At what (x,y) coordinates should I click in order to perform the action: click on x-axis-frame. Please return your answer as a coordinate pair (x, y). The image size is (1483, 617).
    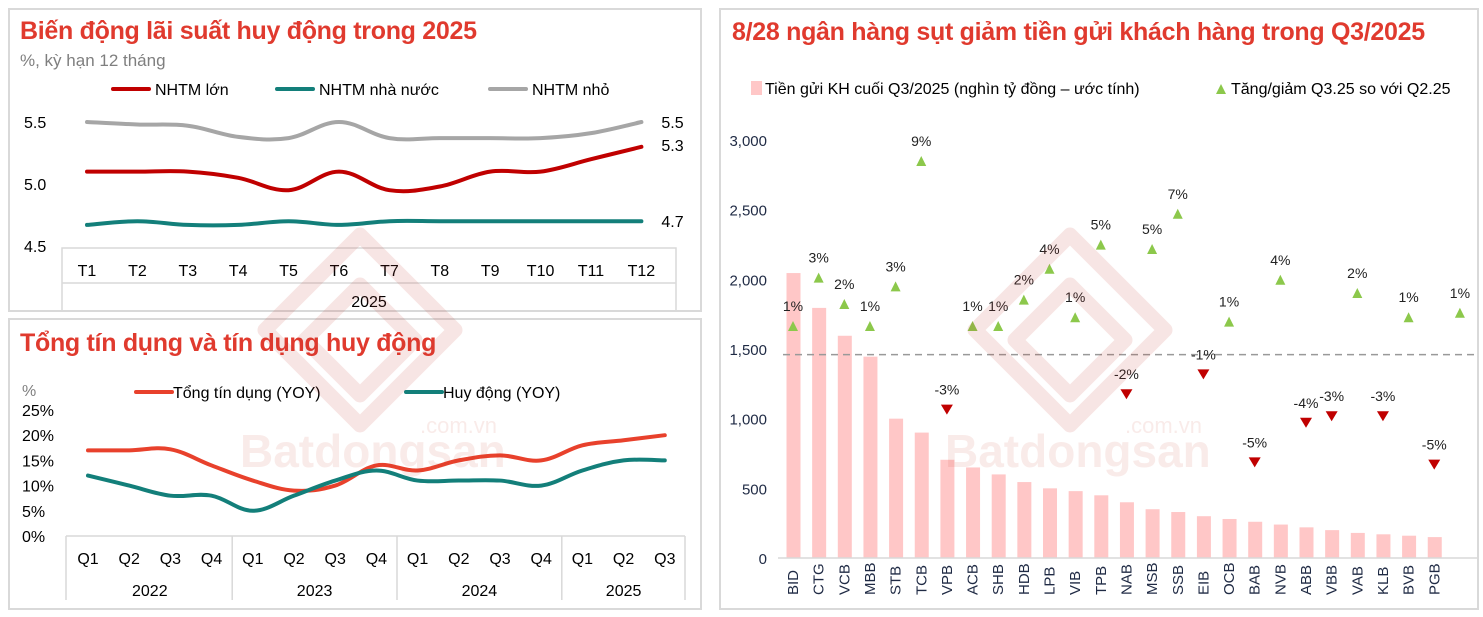
    Looking at the image, I should click on (369, 278).